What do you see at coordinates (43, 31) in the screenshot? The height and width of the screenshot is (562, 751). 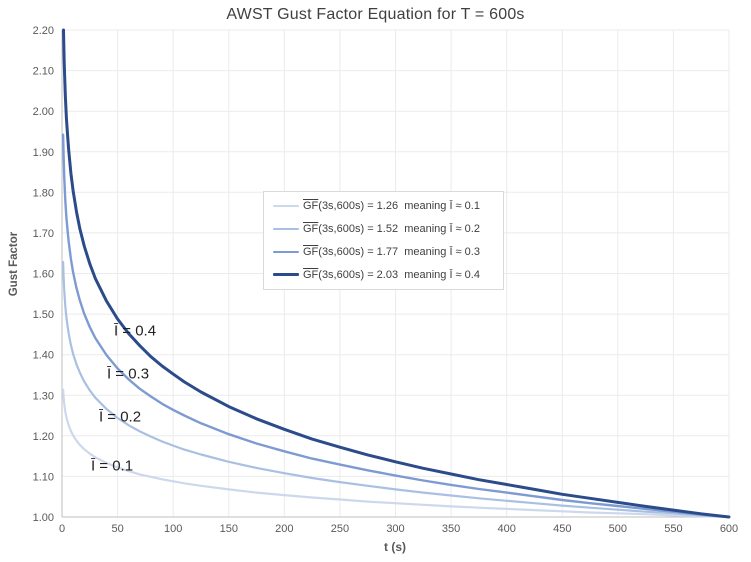 I see `y-tick-label: 2.20` at bounding box center [43, 31].